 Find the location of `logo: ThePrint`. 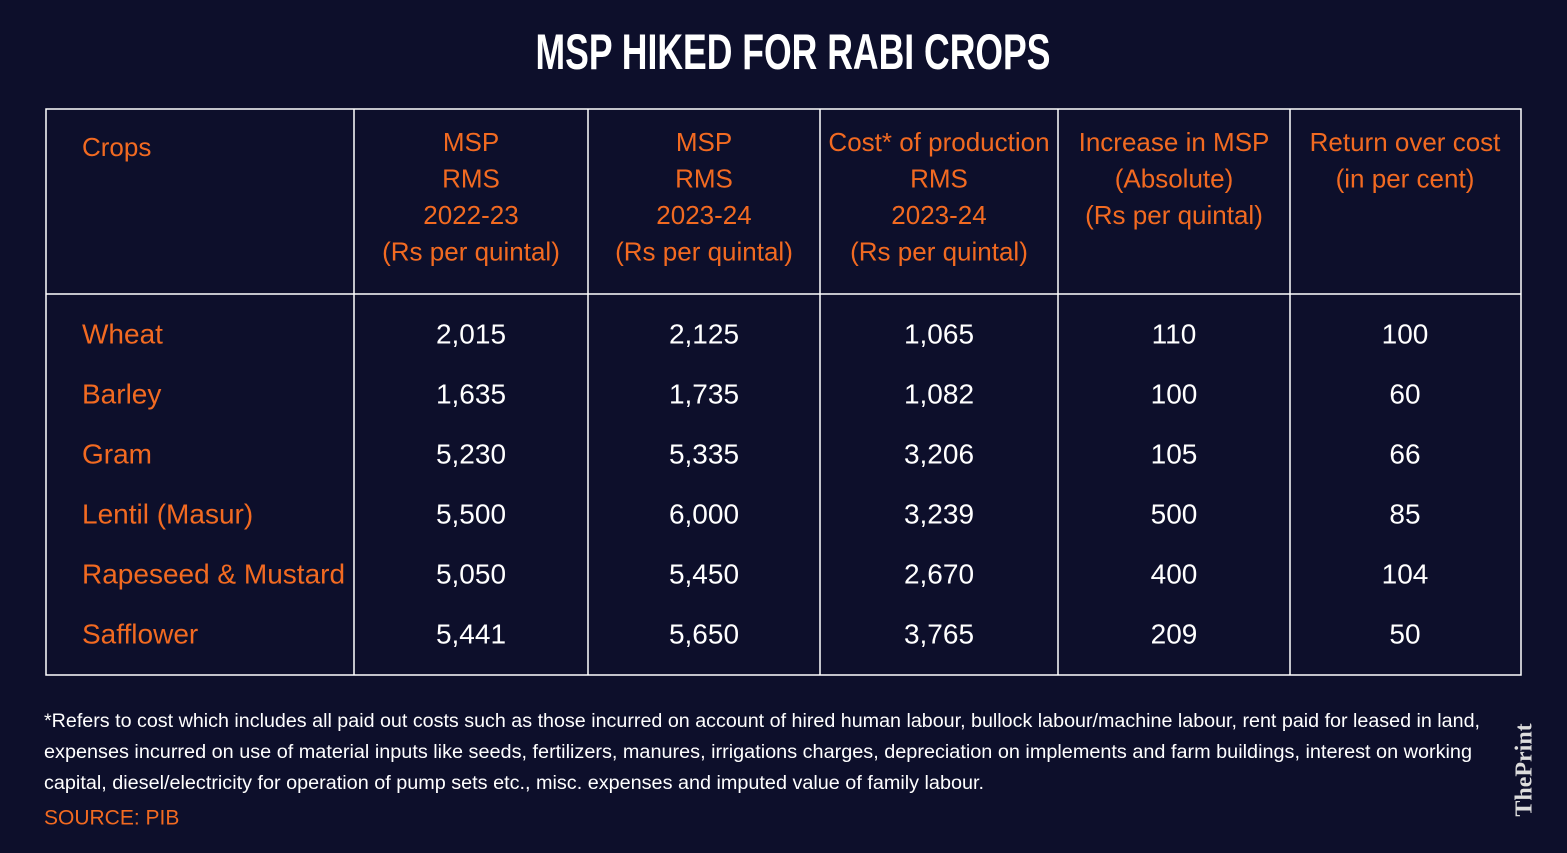

logo: ThePrint is located at coordinates (1525, 769).